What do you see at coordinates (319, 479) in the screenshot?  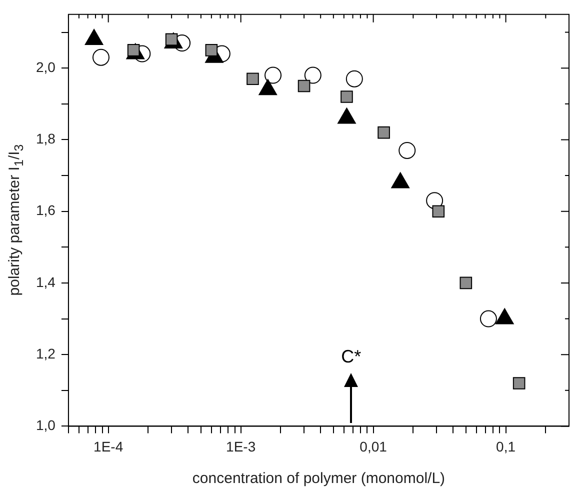 I see `x-axis-title: concentration of polymer (monomol/L)` at bounding box center [319, 479].